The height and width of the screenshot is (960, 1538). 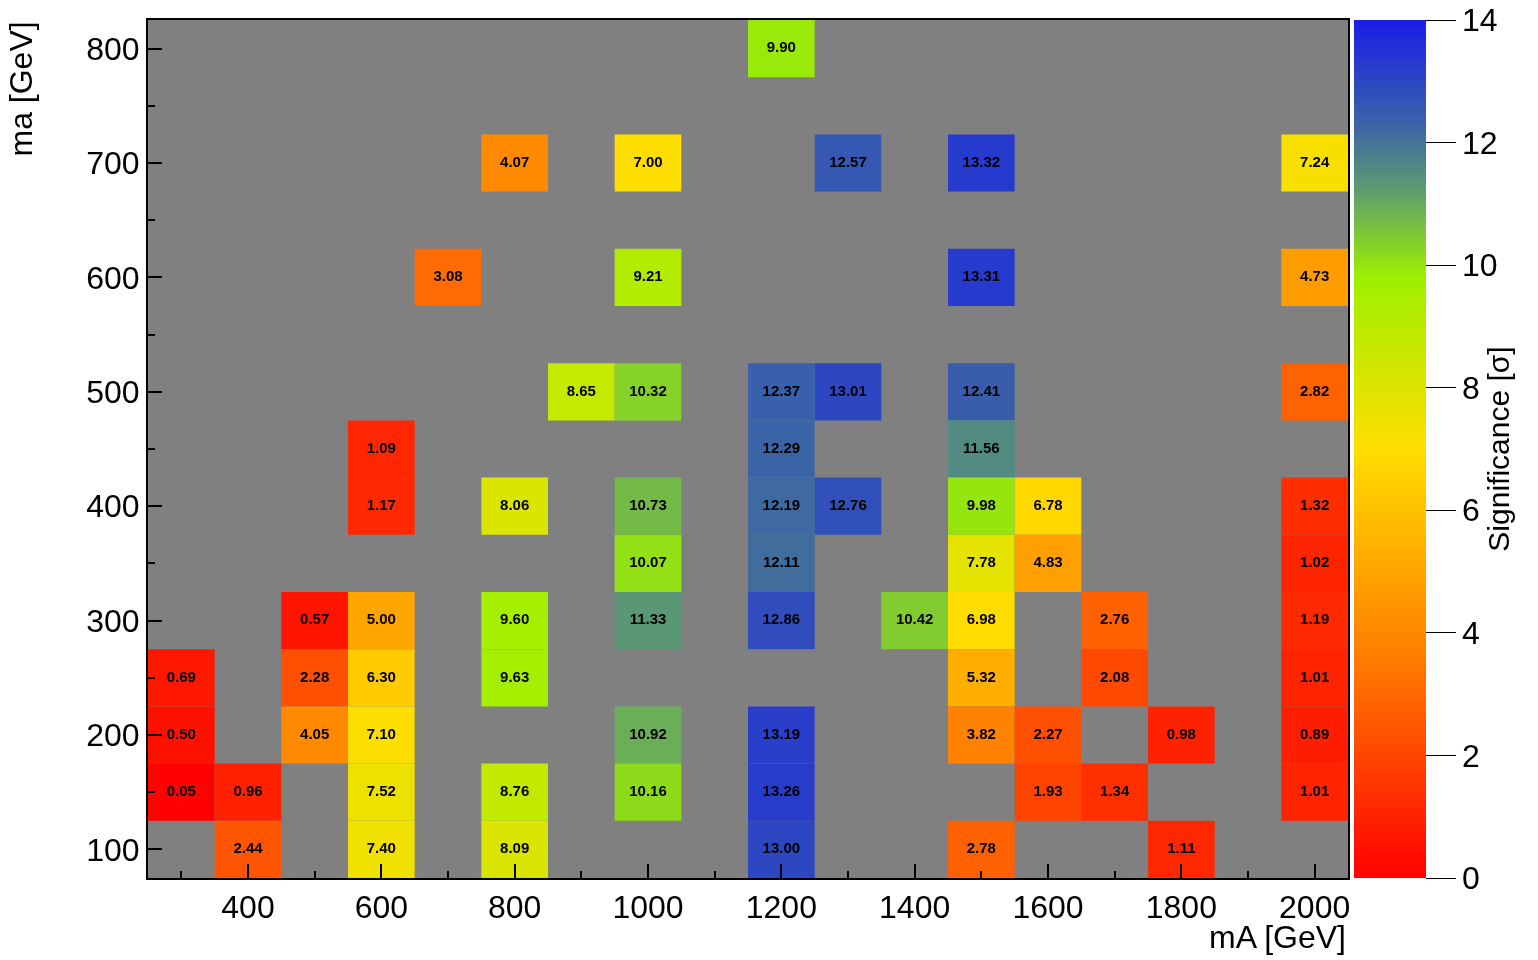 I want to click on y-tick-label: 100, so click(x=113, y=849).